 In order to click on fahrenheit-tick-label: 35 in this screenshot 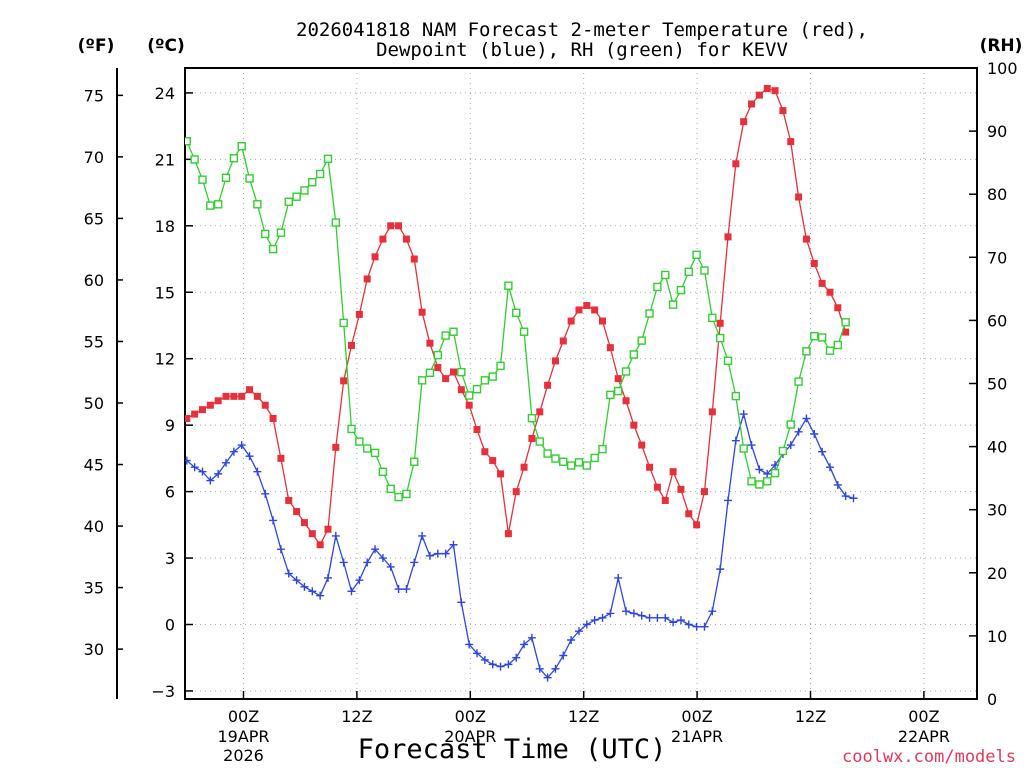, I will do `click(94, 588)`.